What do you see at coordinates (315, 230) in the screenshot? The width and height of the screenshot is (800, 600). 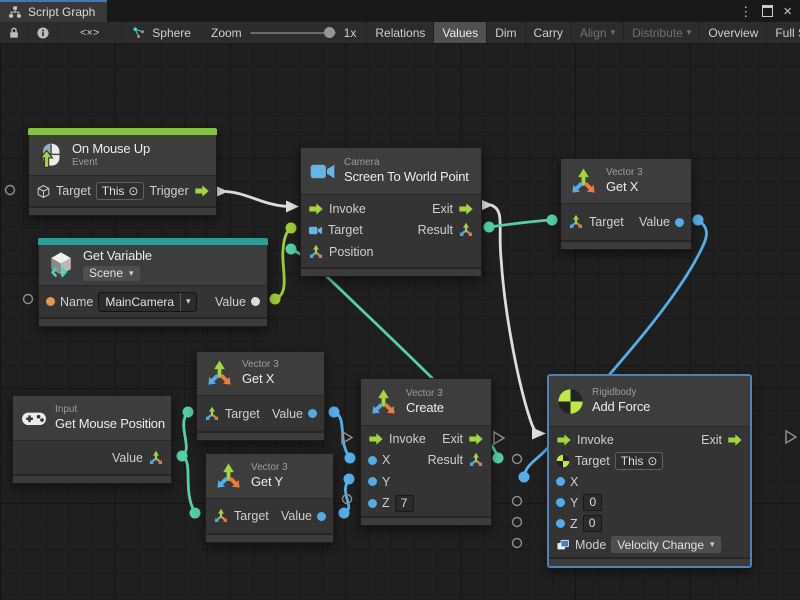 I see `camera-port-icon` at bounding box center [315, 230].